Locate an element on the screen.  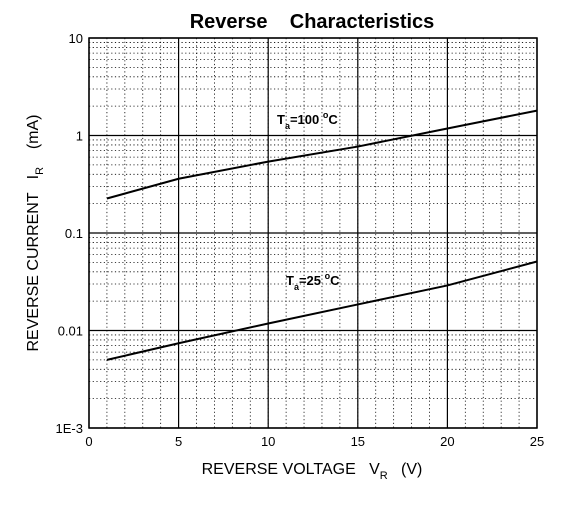
x-tick-label: 15 is located at coordinates (358, 441).